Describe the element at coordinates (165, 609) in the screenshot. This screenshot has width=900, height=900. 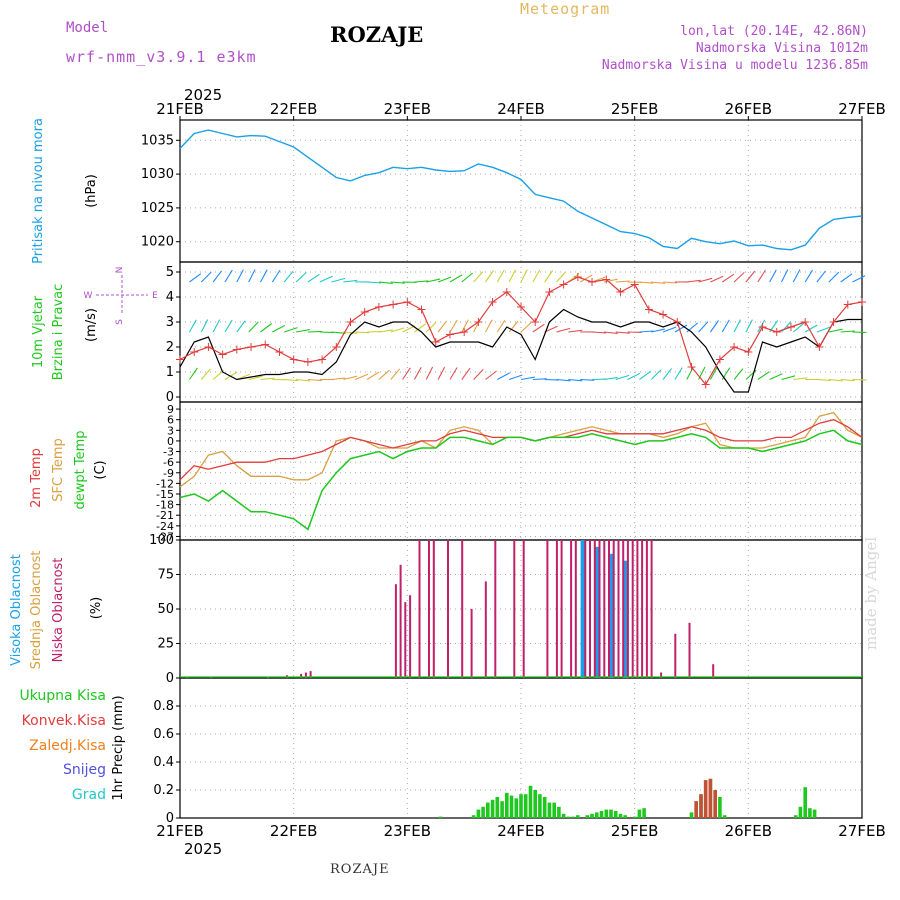
I see `y-tick-label: 50` at that location.